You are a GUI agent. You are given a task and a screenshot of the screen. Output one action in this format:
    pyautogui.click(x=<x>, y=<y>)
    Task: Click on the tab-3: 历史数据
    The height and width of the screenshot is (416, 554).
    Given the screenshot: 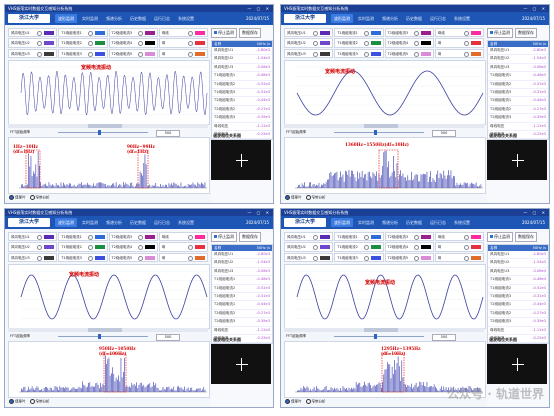 What is the action you would take?
    pyautogui.click(x=138, y=222)
    